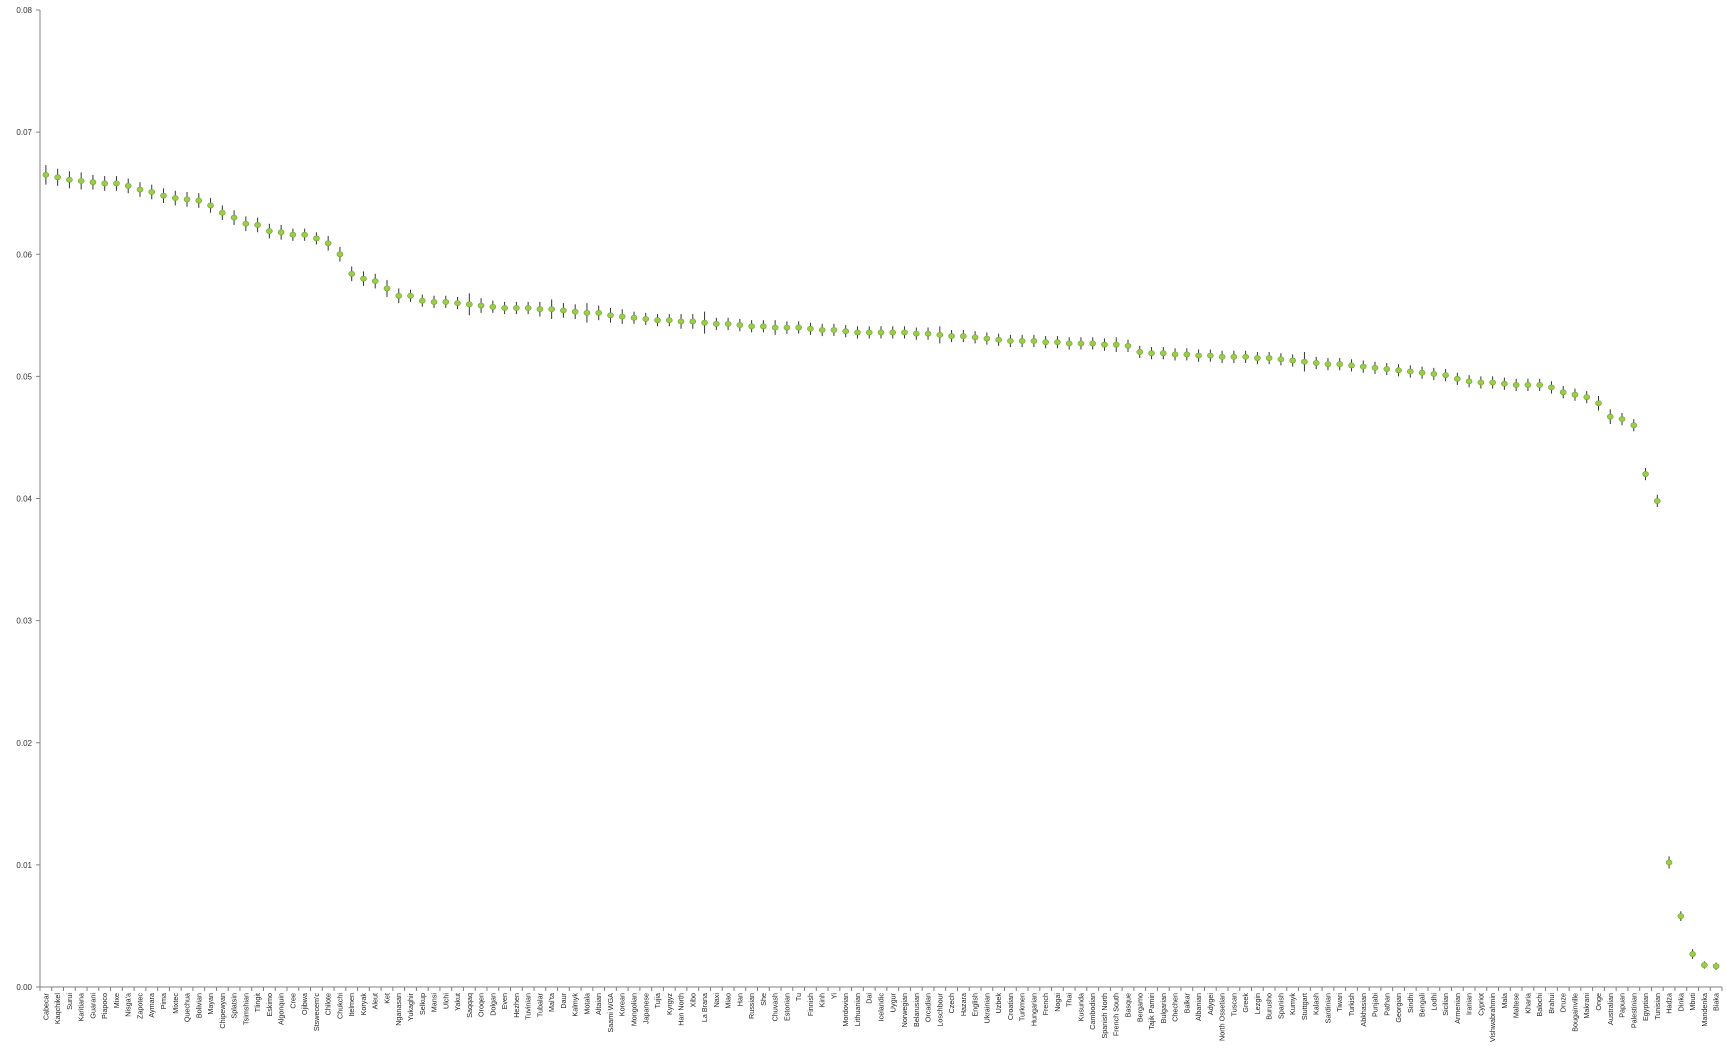  Describe the element at coordinates (763, 999) in the screenshot. I see `x-category-label: She` at that location.